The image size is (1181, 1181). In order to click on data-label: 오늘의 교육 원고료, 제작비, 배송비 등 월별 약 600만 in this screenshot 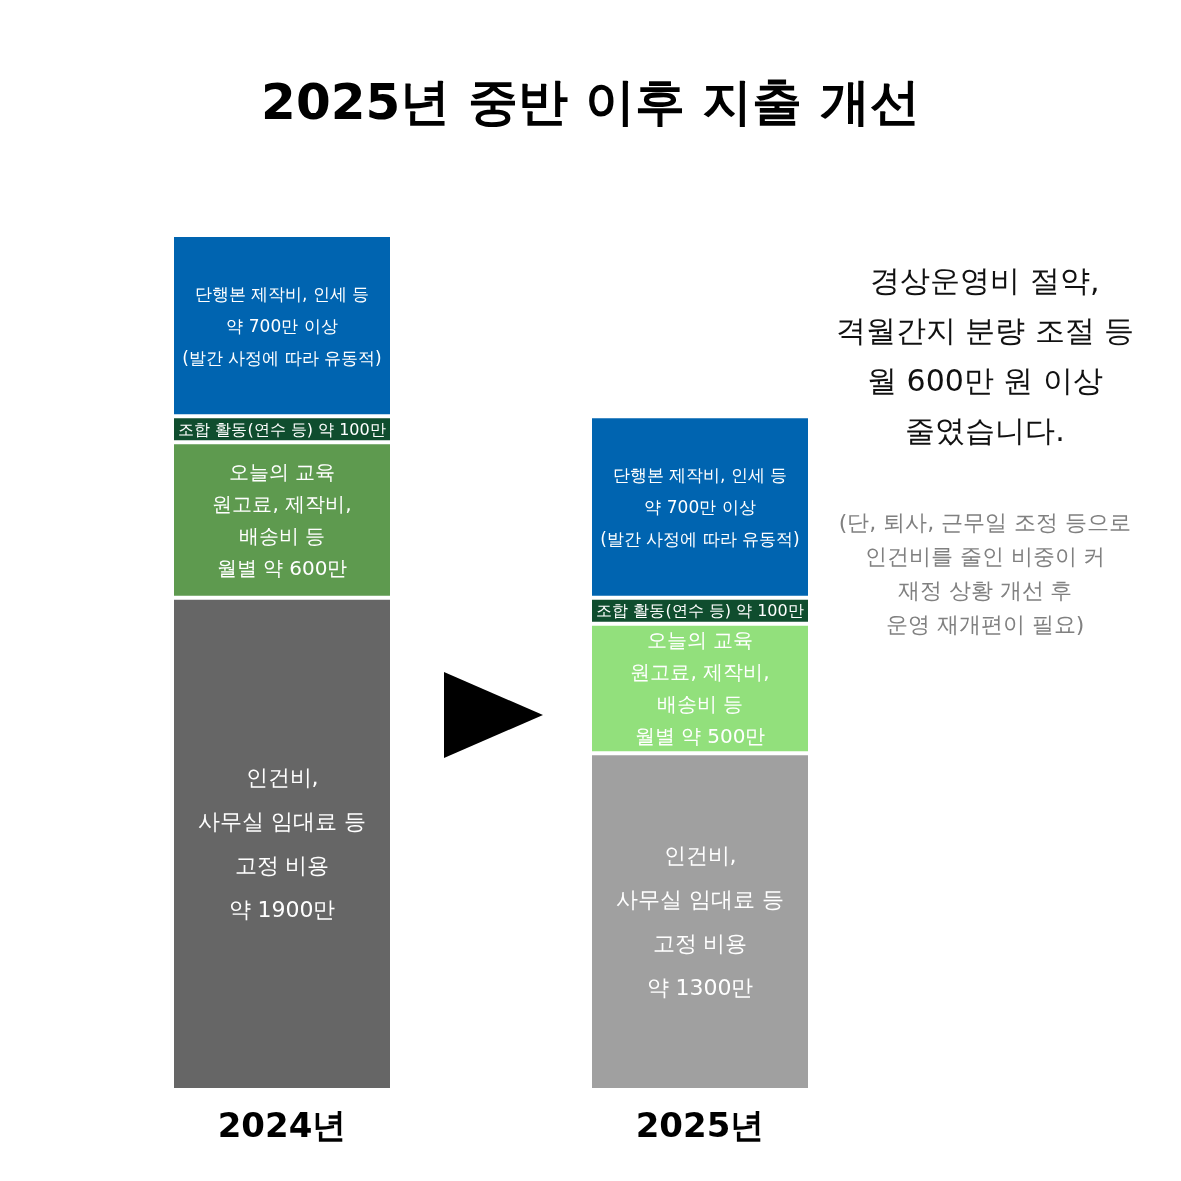, I will do `click(282, 520)`.